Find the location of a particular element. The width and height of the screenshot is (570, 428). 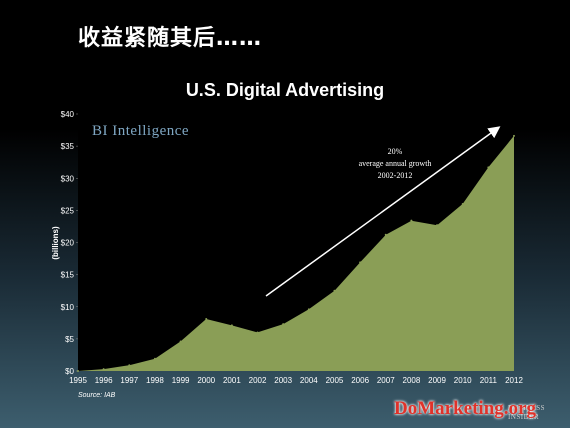

x-tick-label: 1999 is located at coordinates (181, 380).